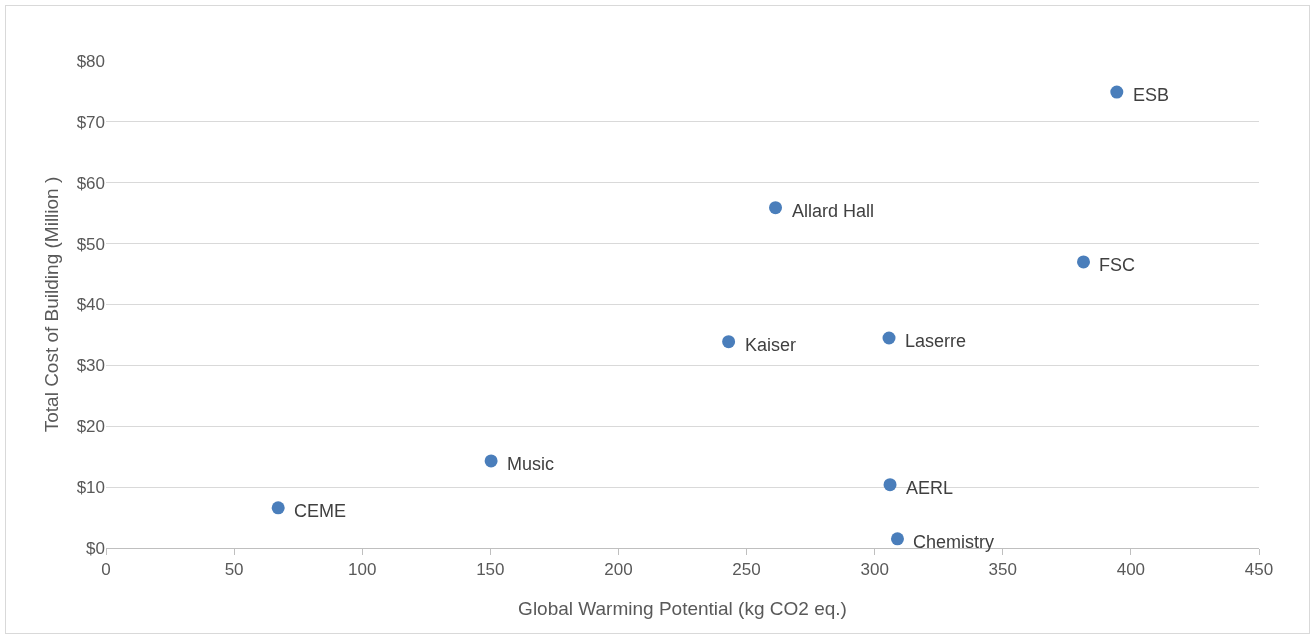 This screenshot has width=1315, height=639. What do you see at coordinates (1151, 95) in the screenshot?
I see `annotation: ESB` at bounding box center [1151, 95].